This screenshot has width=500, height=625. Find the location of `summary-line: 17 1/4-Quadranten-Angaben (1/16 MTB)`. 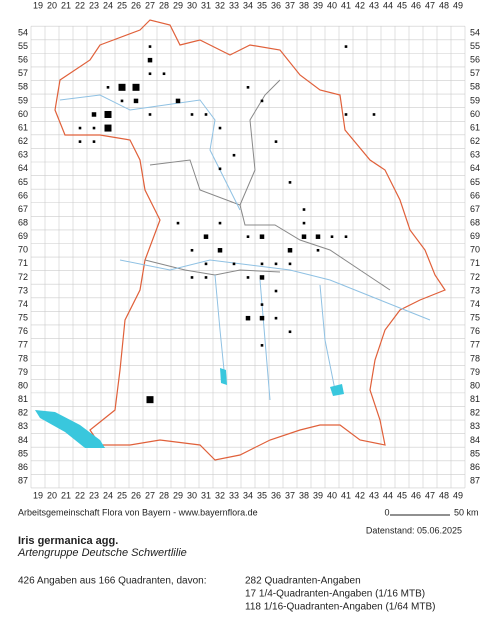

summary-line: 17 1/4-Quadranten-Angaben (1/16 MTB) is located at coordinates (335, 594).